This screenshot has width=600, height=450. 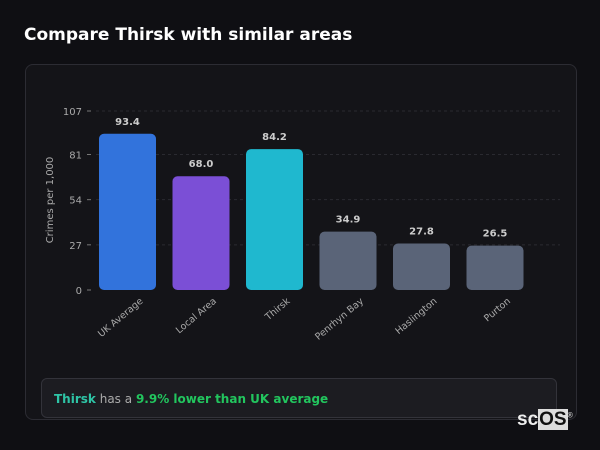 I want to click on data-label: 26.5, so click(x=495, y=234).